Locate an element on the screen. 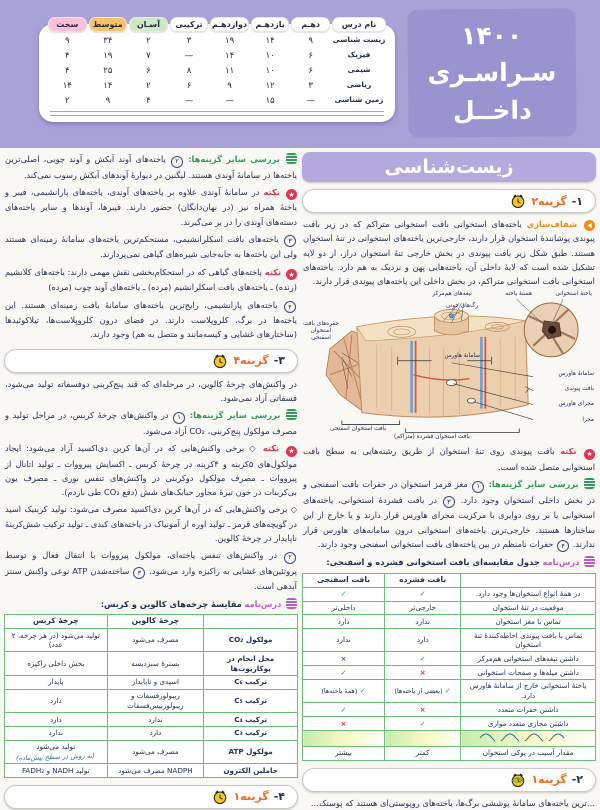 This screenshot has height=810, width=600. stats-header-grade12: دوازدهـم is located at coordinates (229, 24).